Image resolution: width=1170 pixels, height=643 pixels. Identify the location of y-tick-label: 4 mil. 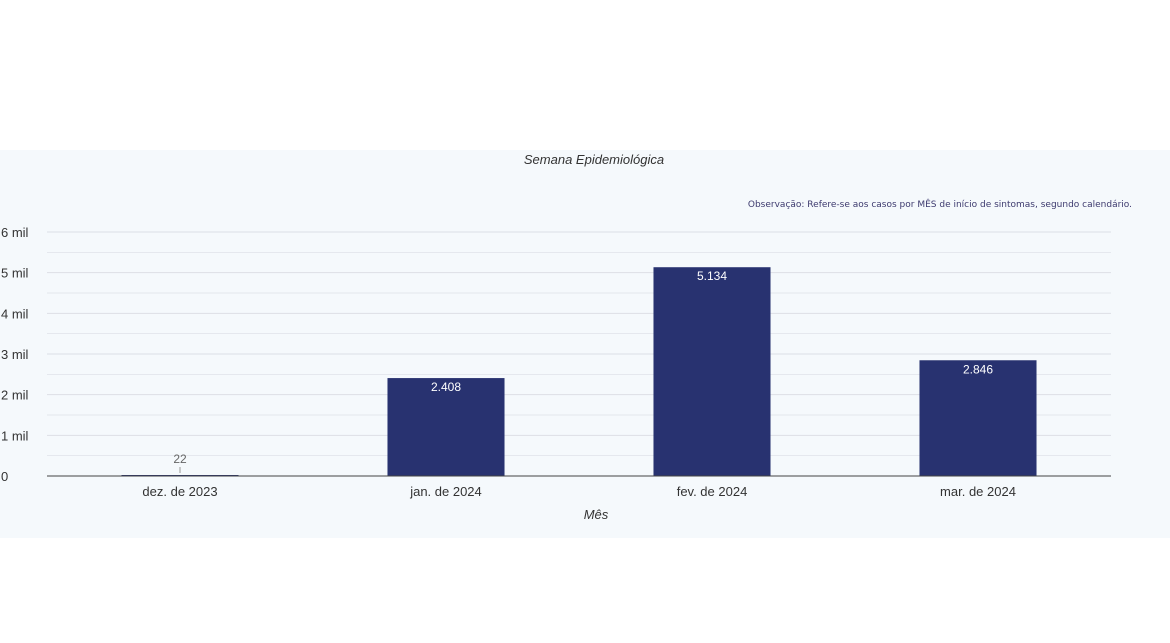
(15, 313).